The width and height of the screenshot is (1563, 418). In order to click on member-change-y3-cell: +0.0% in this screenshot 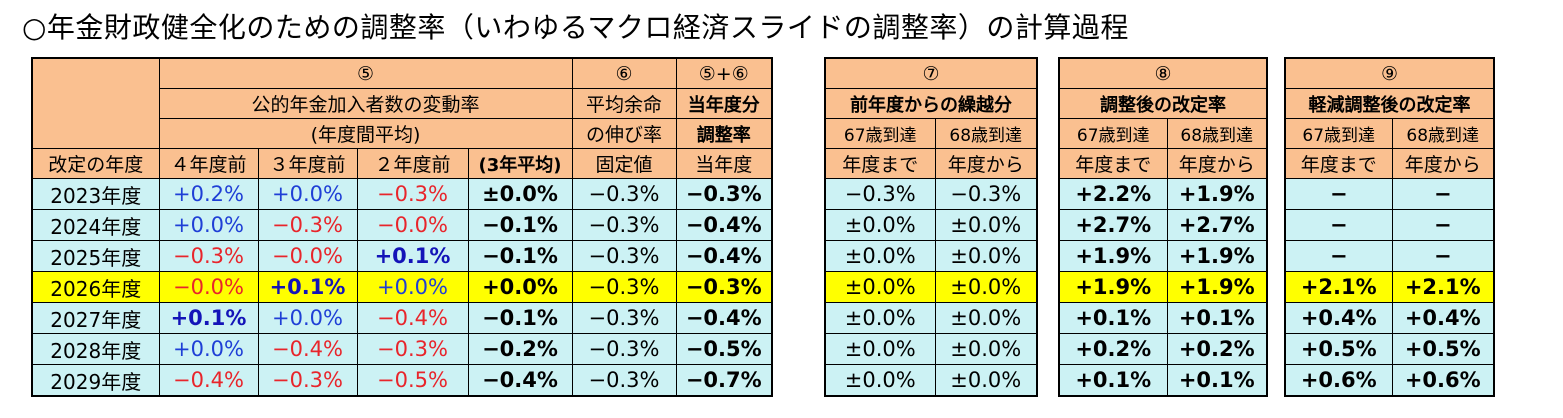, I will do `click(307, 194)`.